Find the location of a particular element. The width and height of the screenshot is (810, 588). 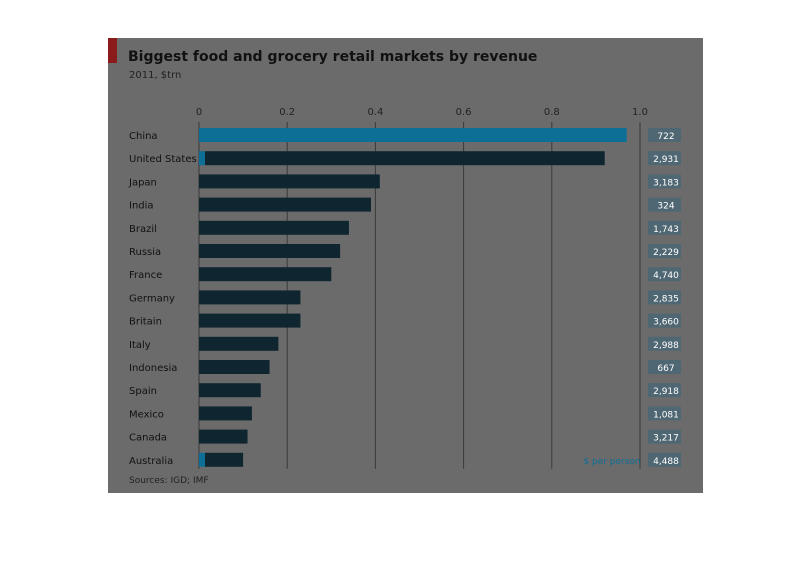

x-tick-label: 0.6 is located at coordinates (464, 112).